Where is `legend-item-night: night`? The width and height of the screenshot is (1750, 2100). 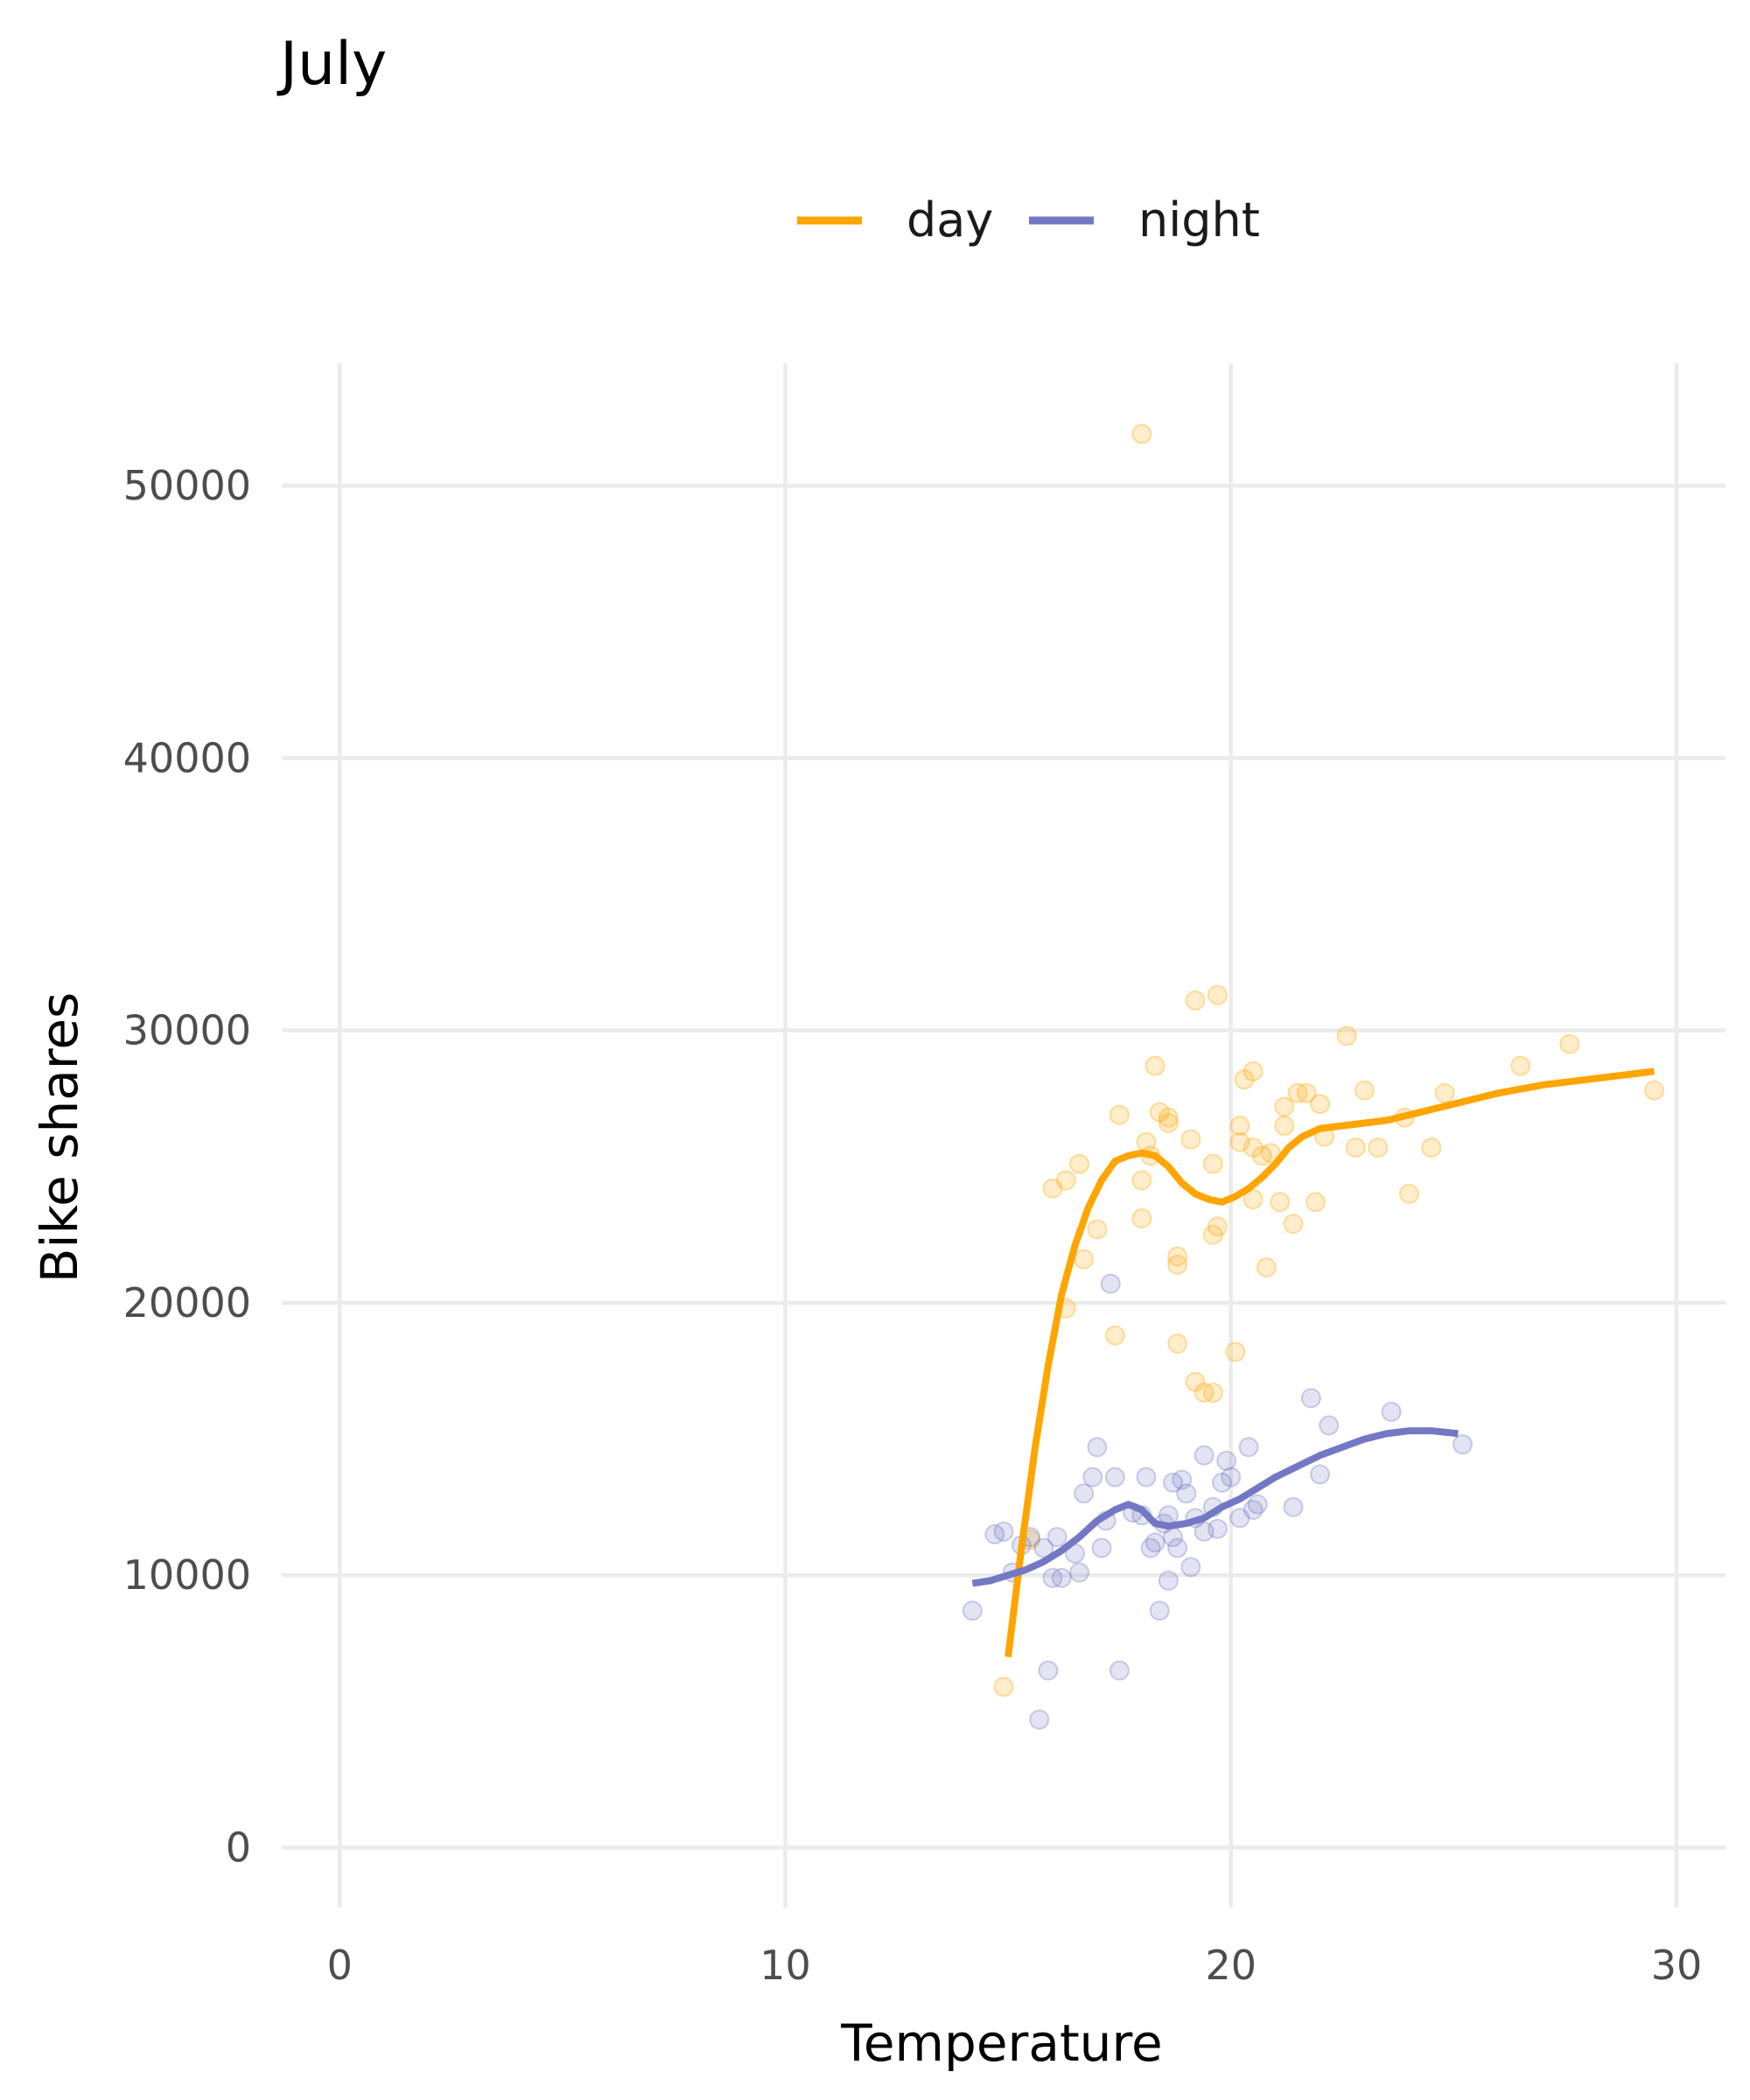
legend-item-night: night is located at coordinates (1144, 220).